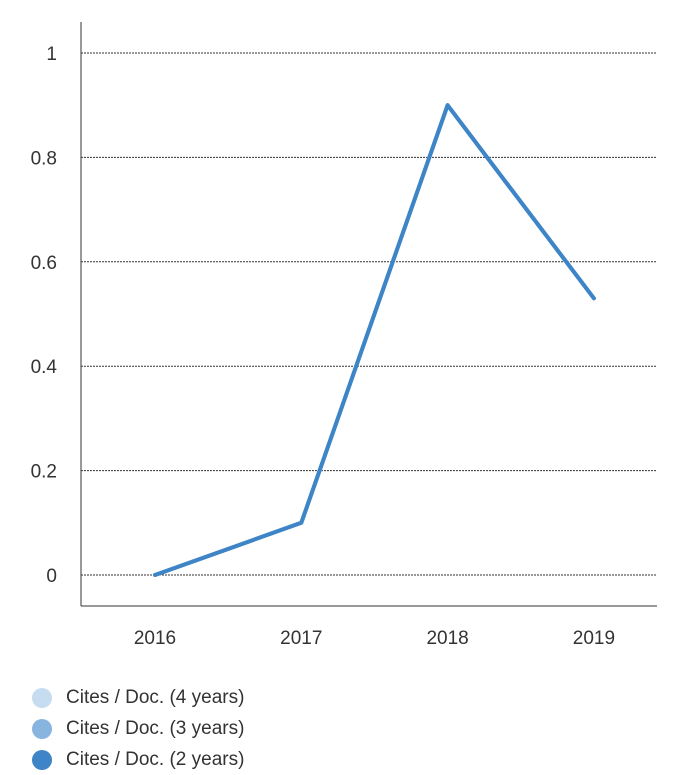 The height and width of the screenshot is (775, 684). I want to click on y-tick-label: 1, so click(51, 54).